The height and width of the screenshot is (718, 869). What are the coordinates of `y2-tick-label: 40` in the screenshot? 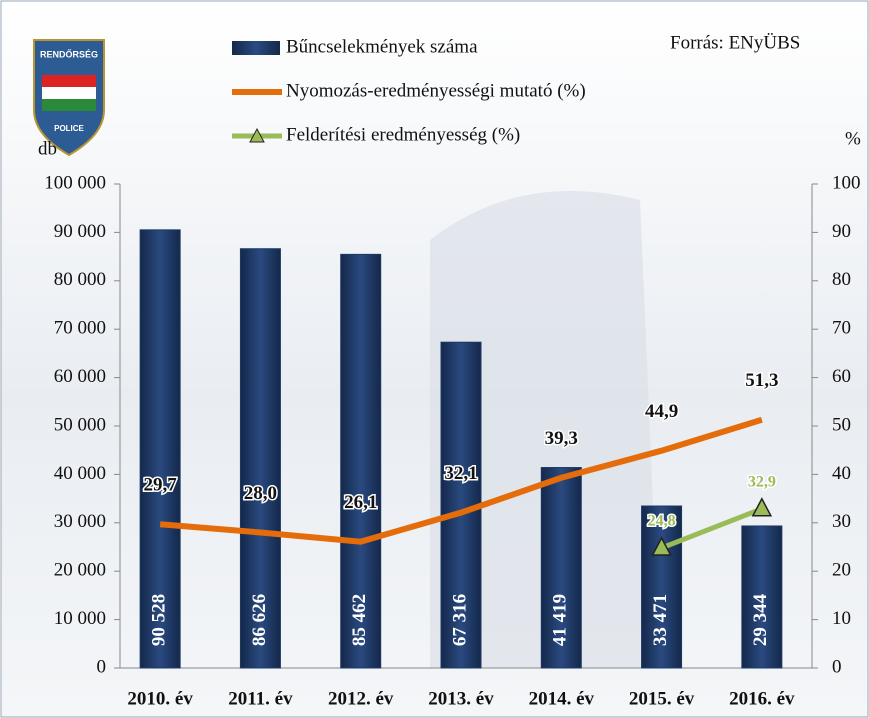 It's located at (841, 473).